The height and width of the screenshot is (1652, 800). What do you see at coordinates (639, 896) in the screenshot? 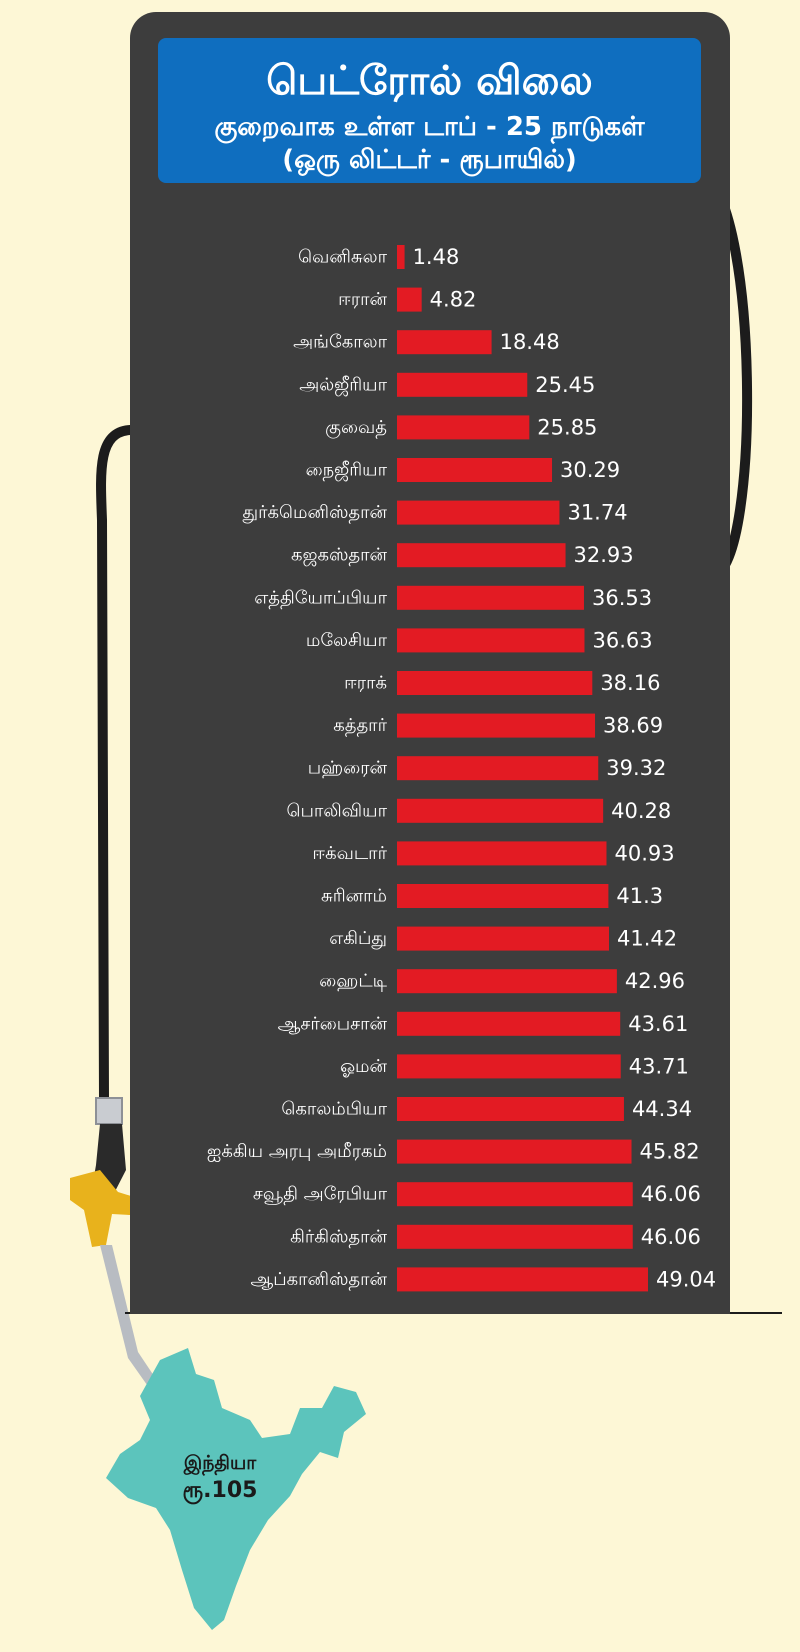
I see `value-label: 41.3` at bounding box center [639, 896].